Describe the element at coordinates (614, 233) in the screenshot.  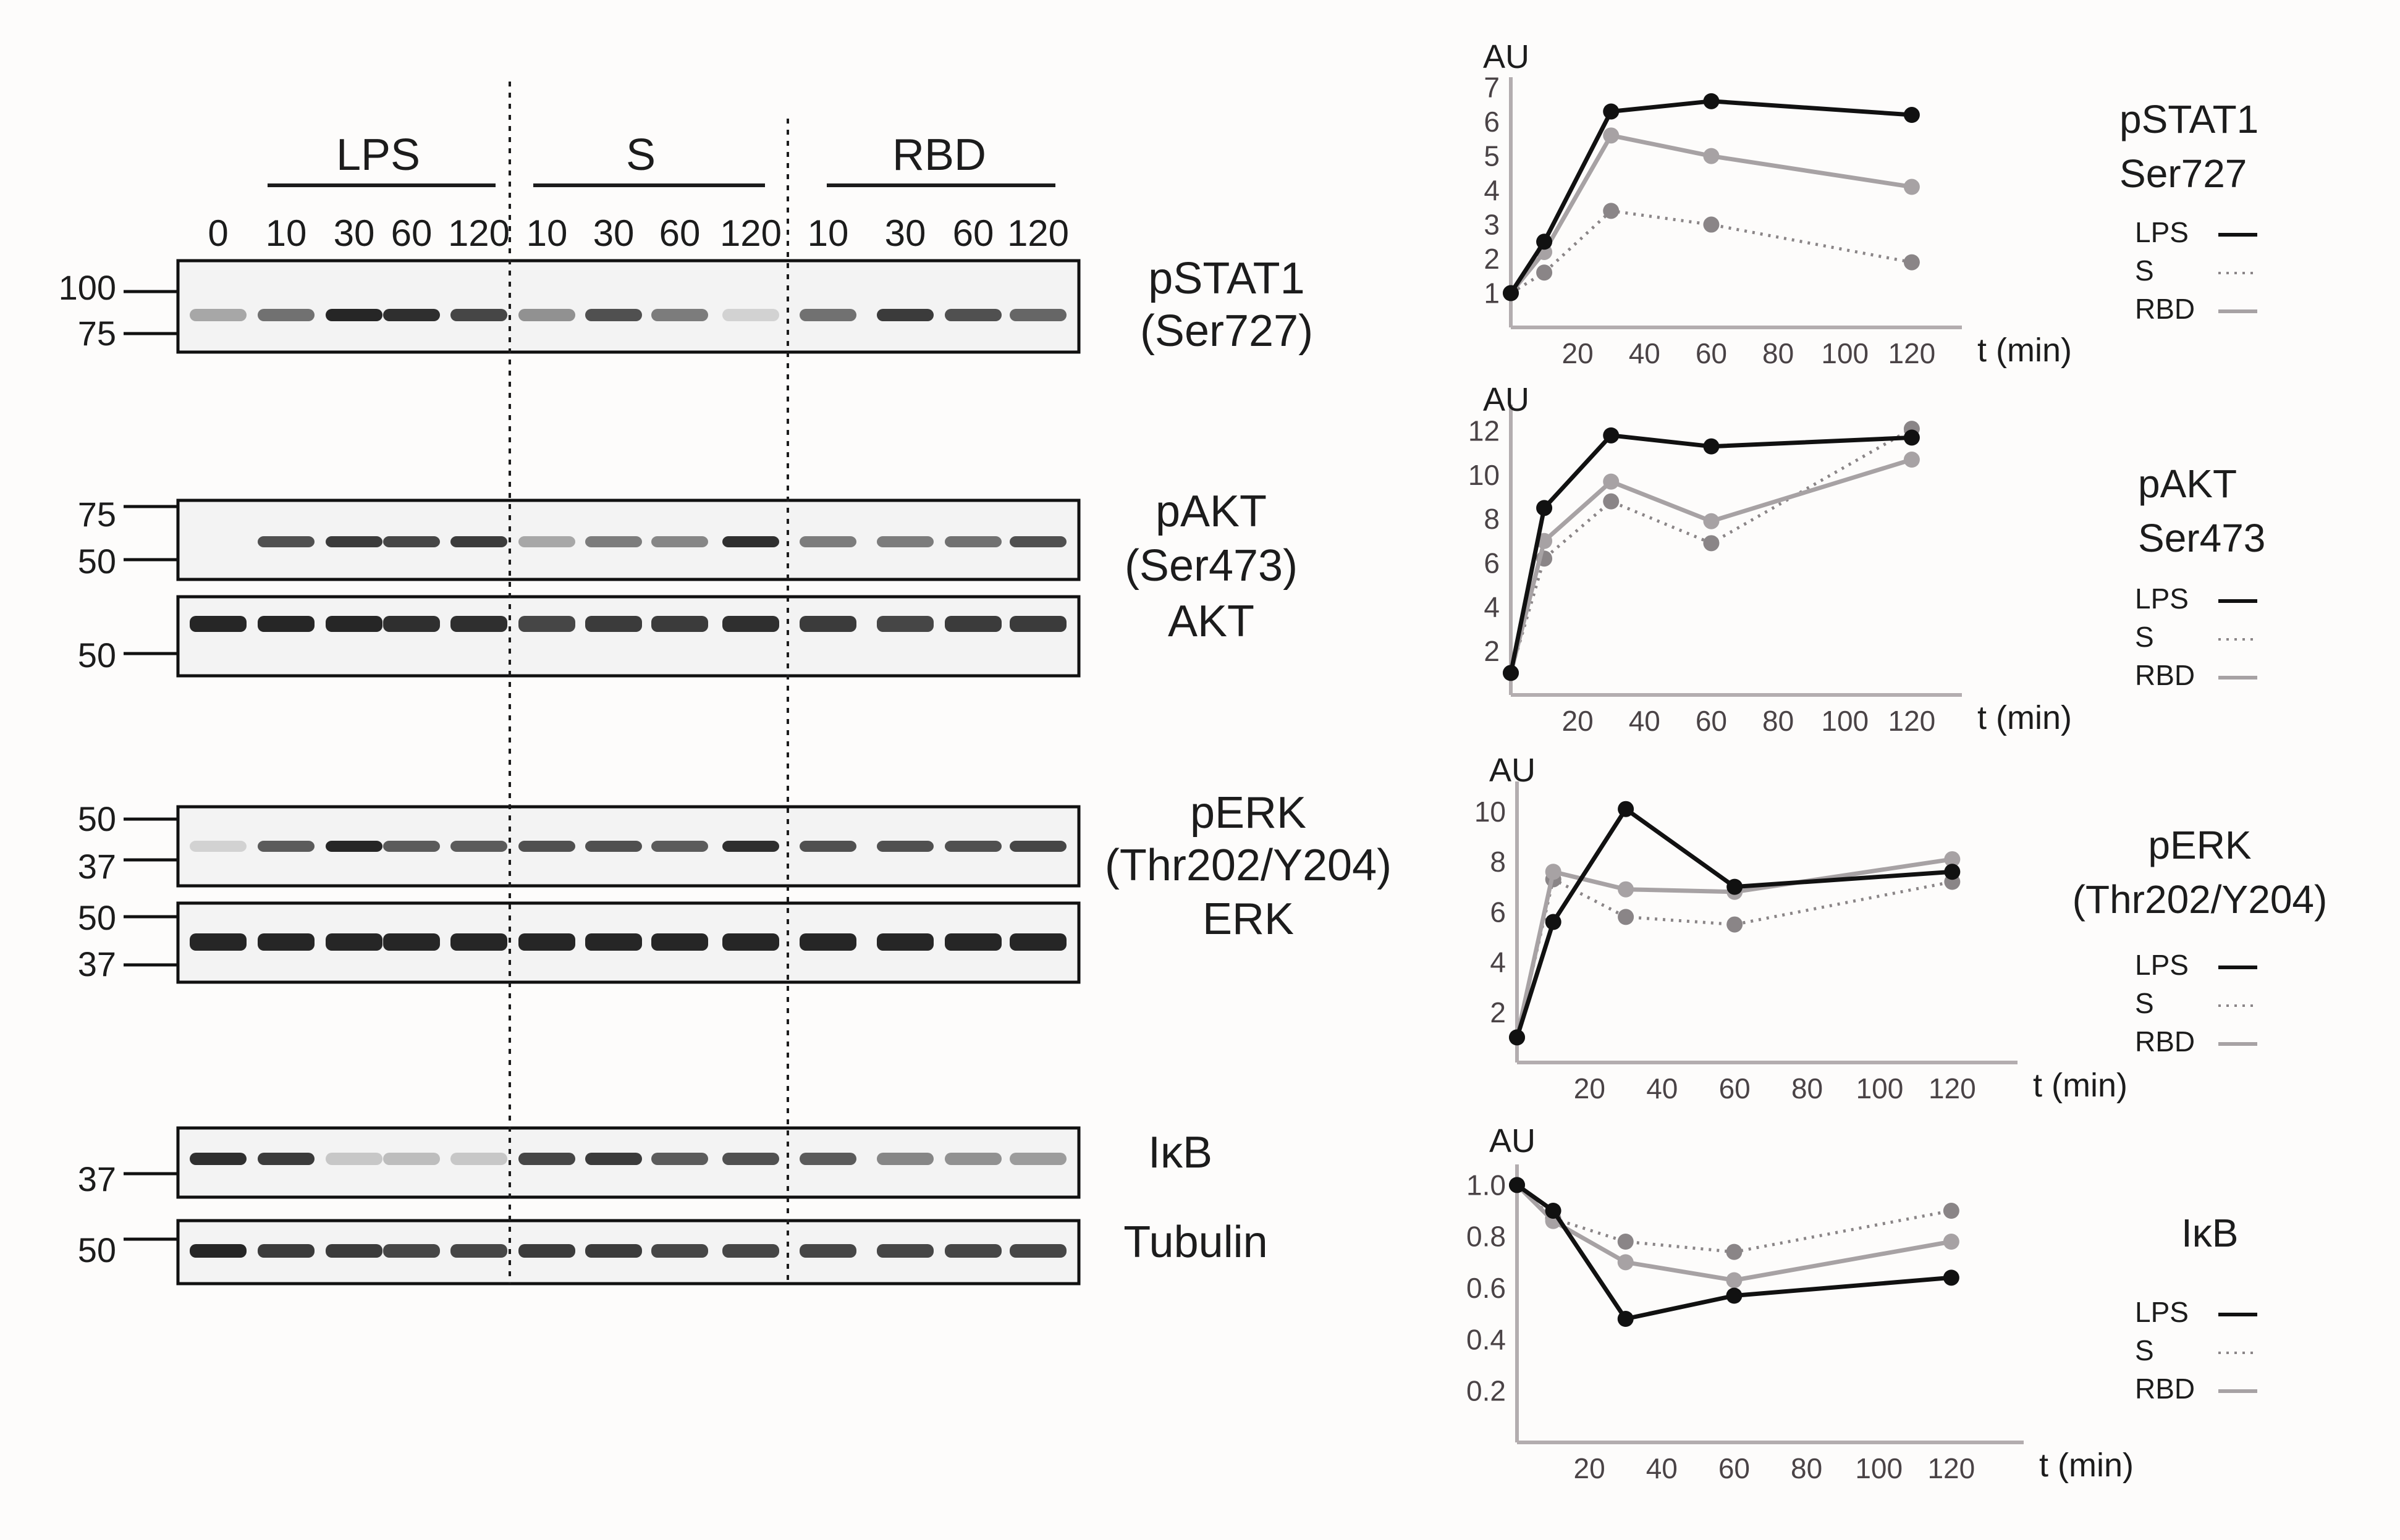
I see `lane-label: 30` at that location.